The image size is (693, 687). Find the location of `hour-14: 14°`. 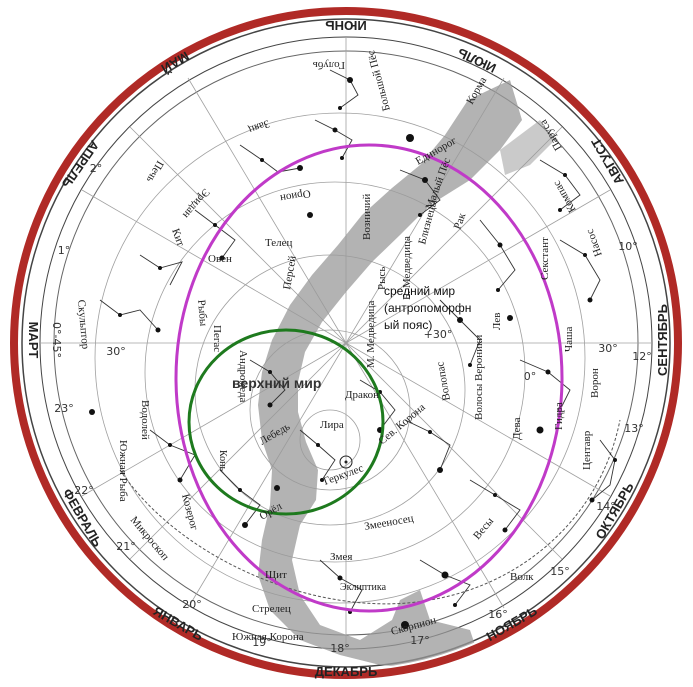

hour-14: 14° is located at coordinates (606, 506).